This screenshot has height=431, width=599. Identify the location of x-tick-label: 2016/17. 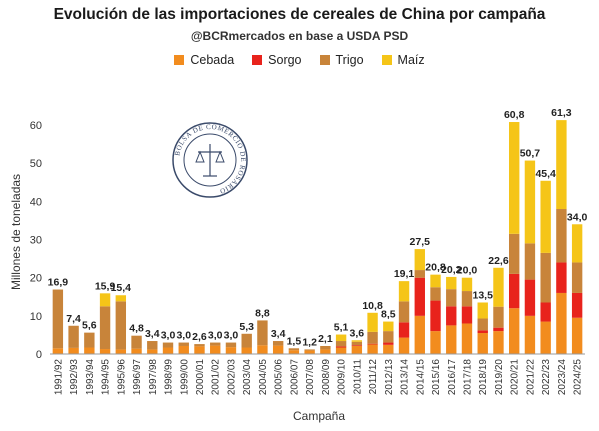
(452, 377).